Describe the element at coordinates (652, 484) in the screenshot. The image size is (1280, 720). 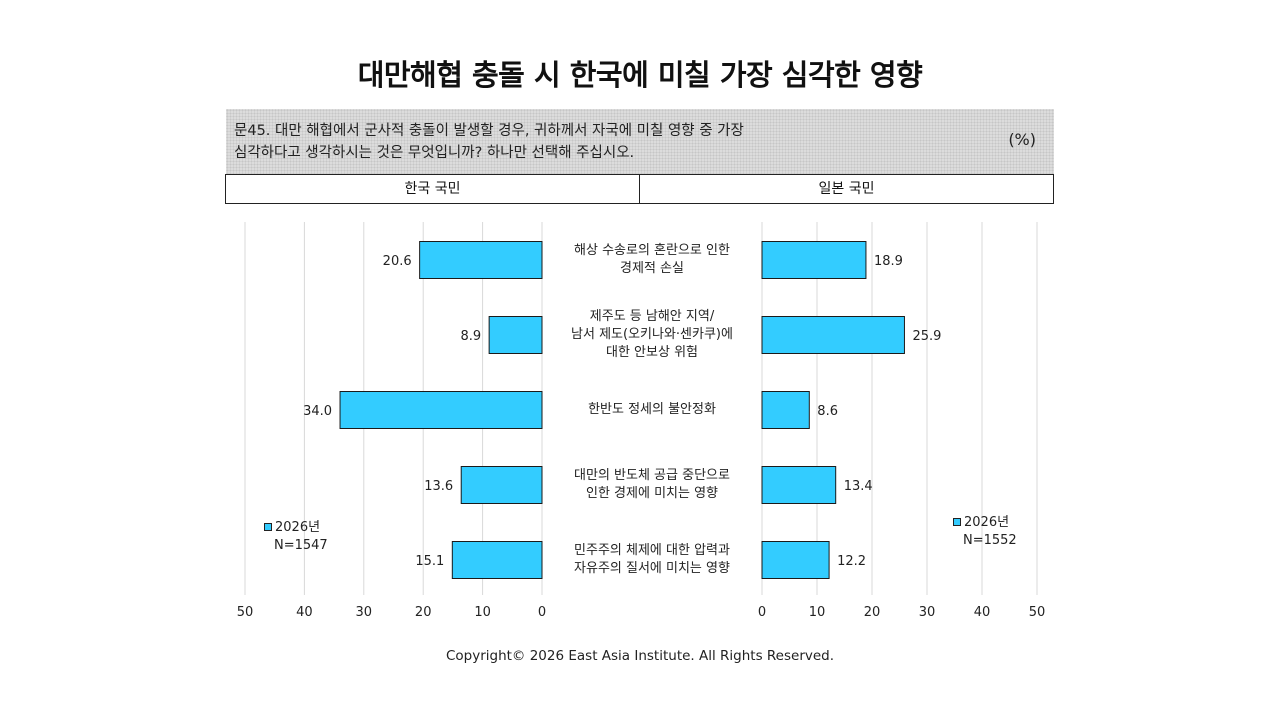
I see `category-label: 대만의 반도체 공급 중단으로 인한 경제에 미치는 영향` at that location.